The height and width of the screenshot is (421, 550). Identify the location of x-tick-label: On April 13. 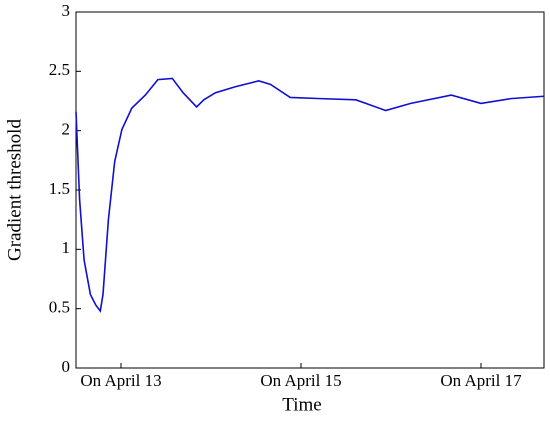
(120, 380).